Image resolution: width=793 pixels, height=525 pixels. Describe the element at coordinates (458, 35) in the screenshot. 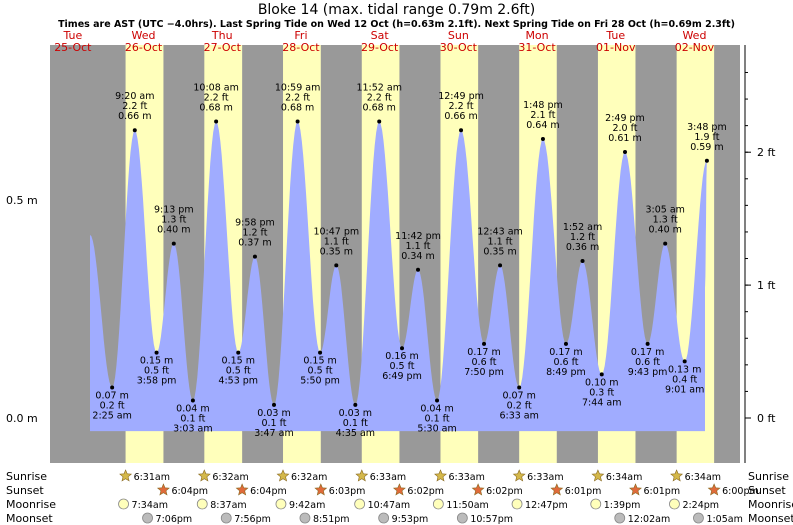

I see `day-name: Sun` at that location.